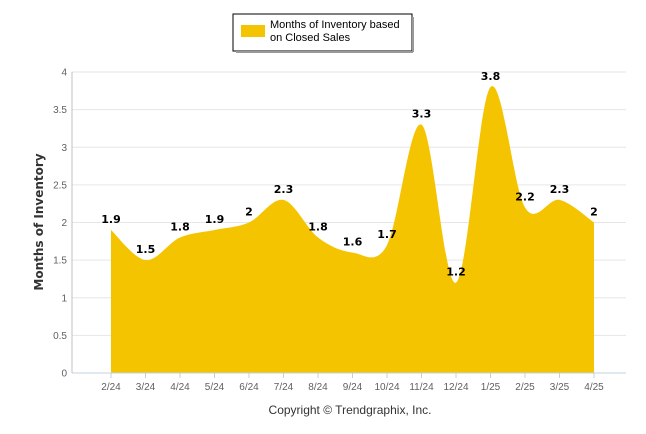 The image size is (646, 434). Describe the element at coordinates (215, 387) in the screenshot. I see `x-tick-label: 5/24` at that location.